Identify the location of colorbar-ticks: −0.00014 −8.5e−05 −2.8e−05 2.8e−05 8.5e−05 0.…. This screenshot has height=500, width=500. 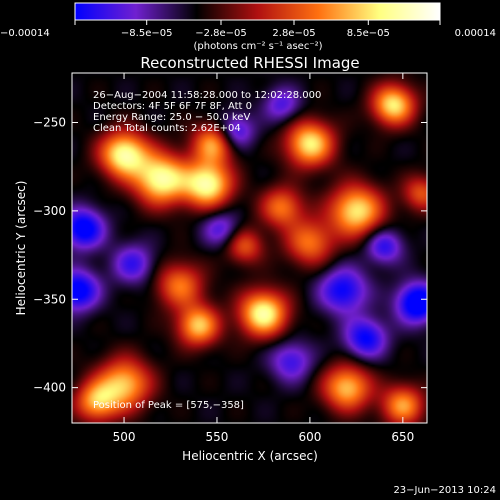
(248, 29).